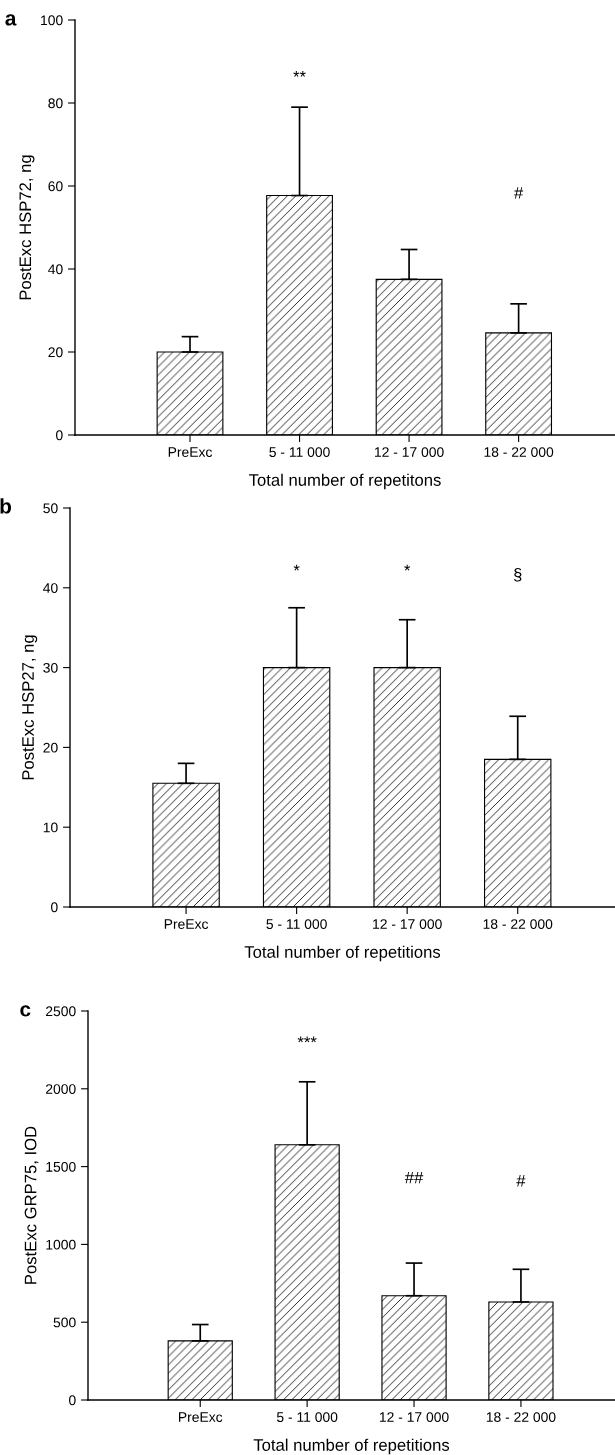  I want to click on y-tick-label: 1500, so click(61, 1166).